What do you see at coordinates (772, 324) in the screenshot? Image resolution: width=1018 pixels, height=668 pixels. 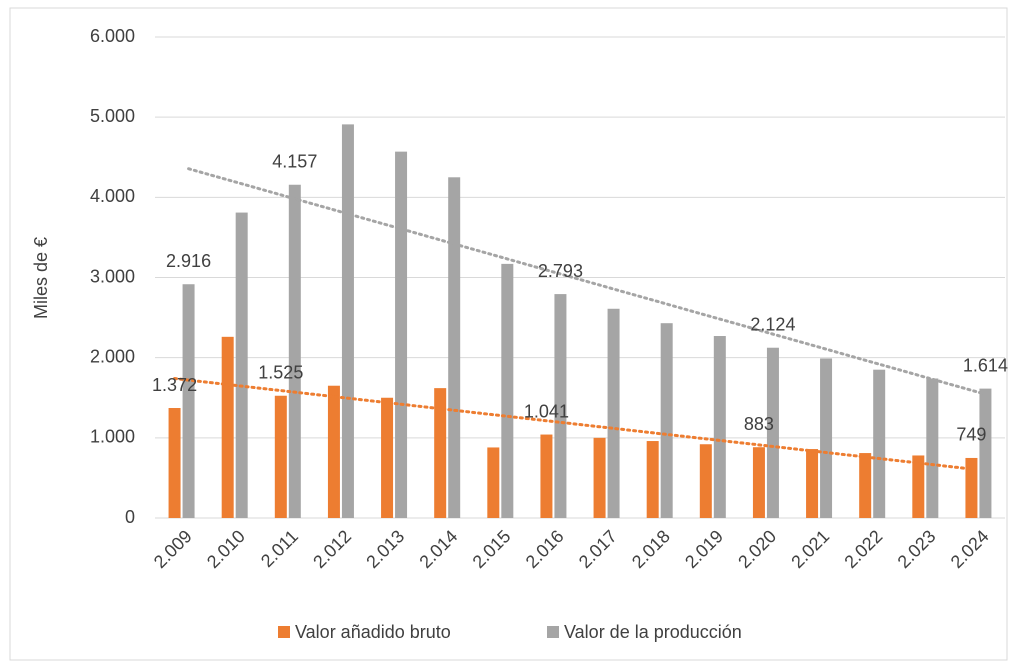 I see `data-label: 2.124` at bounding box center [772, 324].